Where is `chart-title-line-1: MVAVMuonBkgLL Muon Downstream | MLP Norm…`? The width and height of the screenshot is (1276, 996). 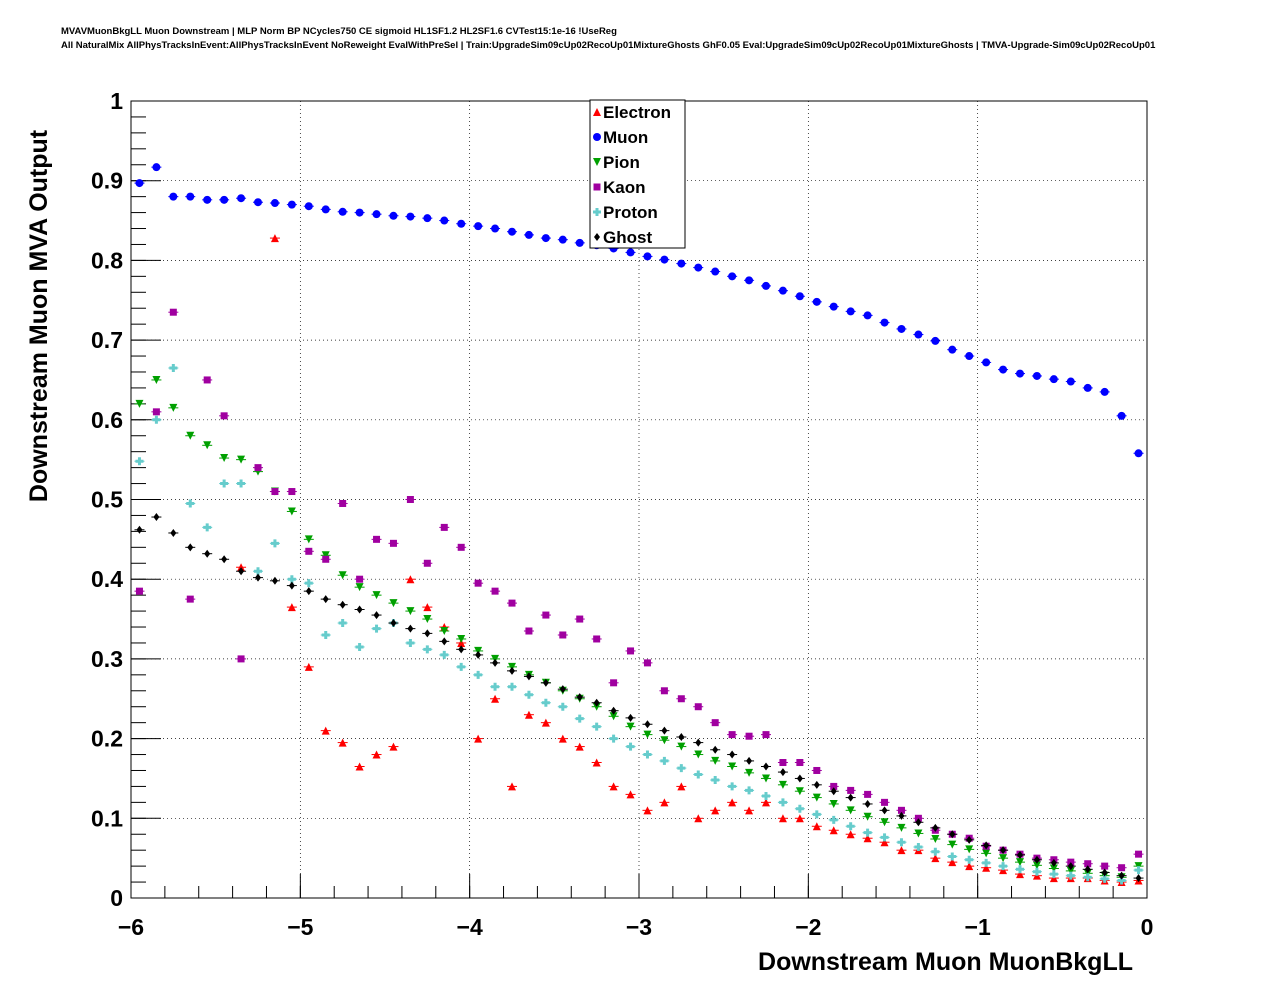
chart-title-line-1: MVAVMuonBkgLL Muon Downstream | MLP Norm… is located at coordinates (339, 31).